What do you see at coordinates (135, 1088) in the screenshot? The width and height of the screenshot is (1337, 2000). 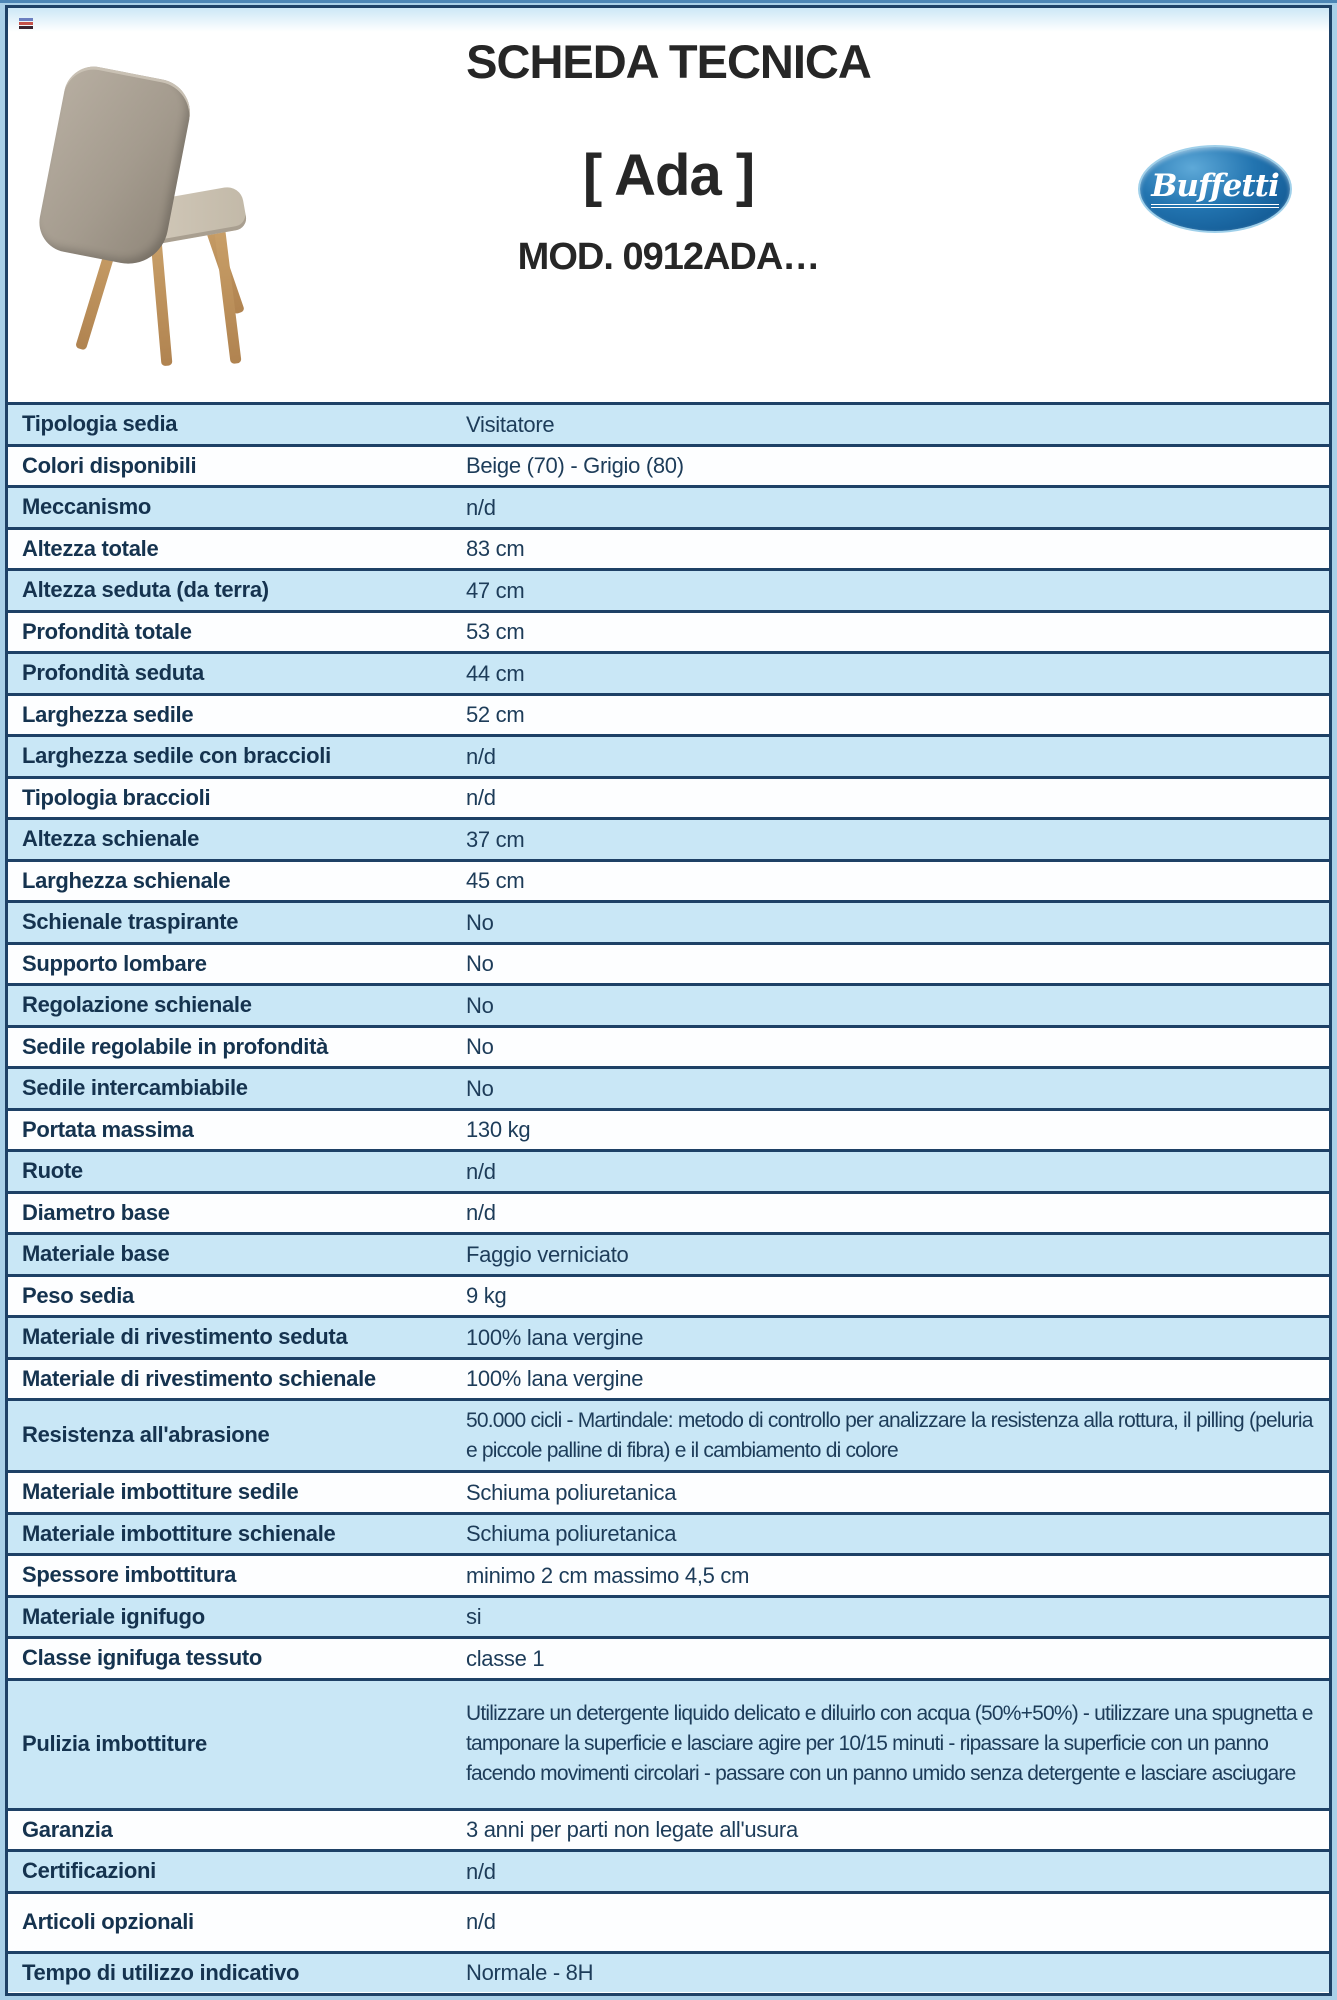 I see `row-label: Sedile intercambiabile` at bounding box center [135, 1088].